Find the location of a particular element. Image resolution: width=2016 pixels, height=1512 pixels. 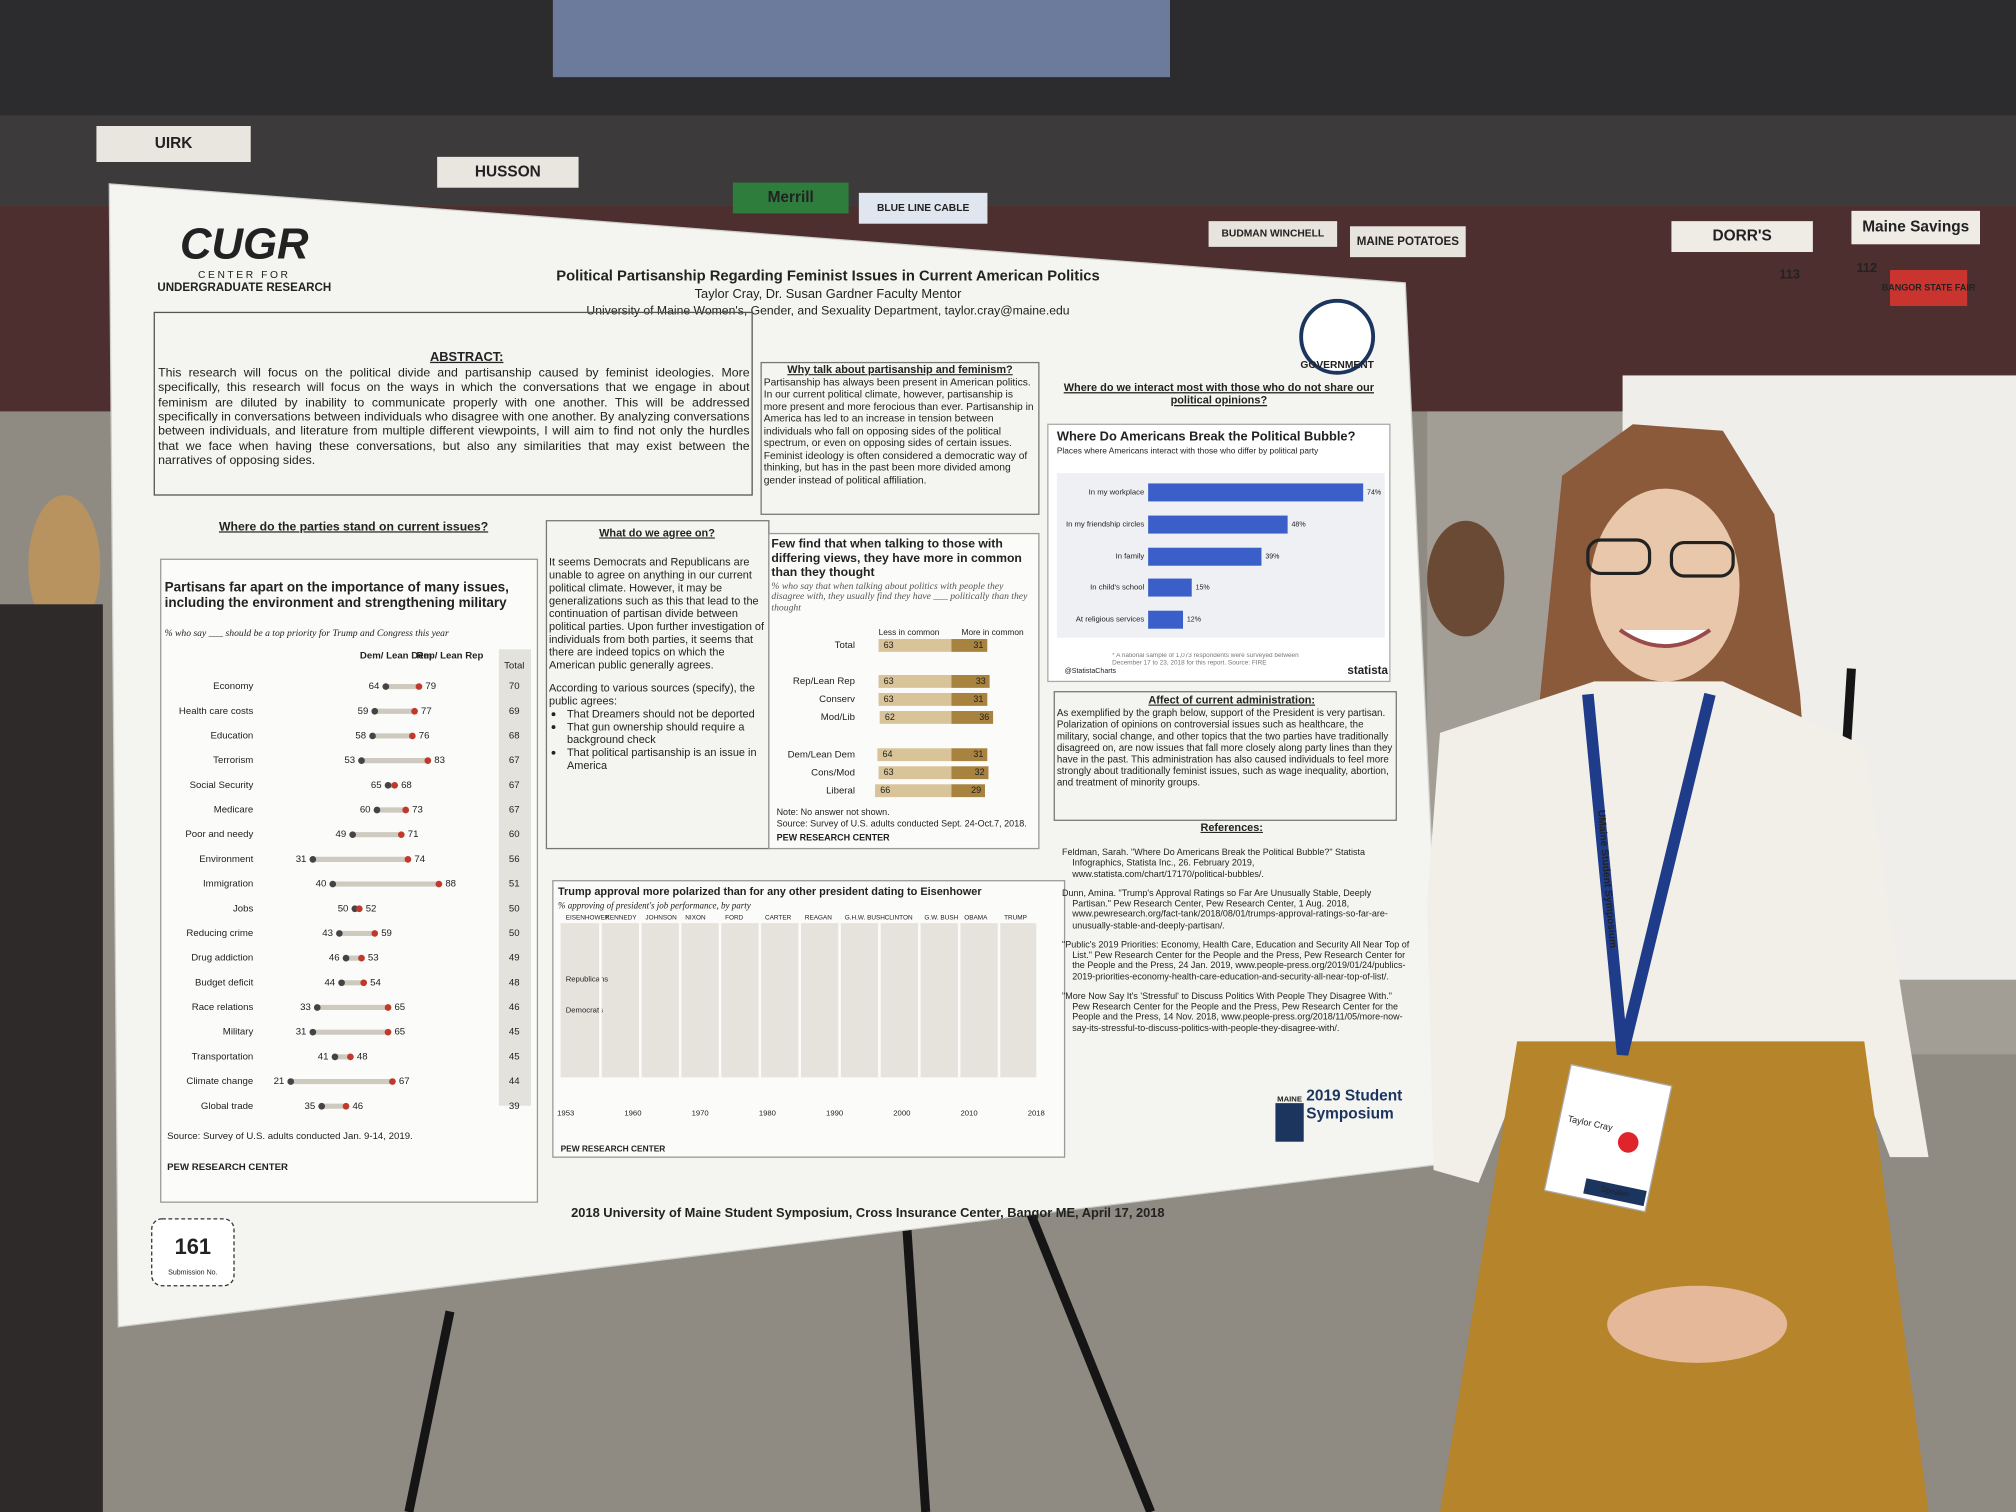

sign-text: MAINE POTATOES is located at coordinates (1408, 242).